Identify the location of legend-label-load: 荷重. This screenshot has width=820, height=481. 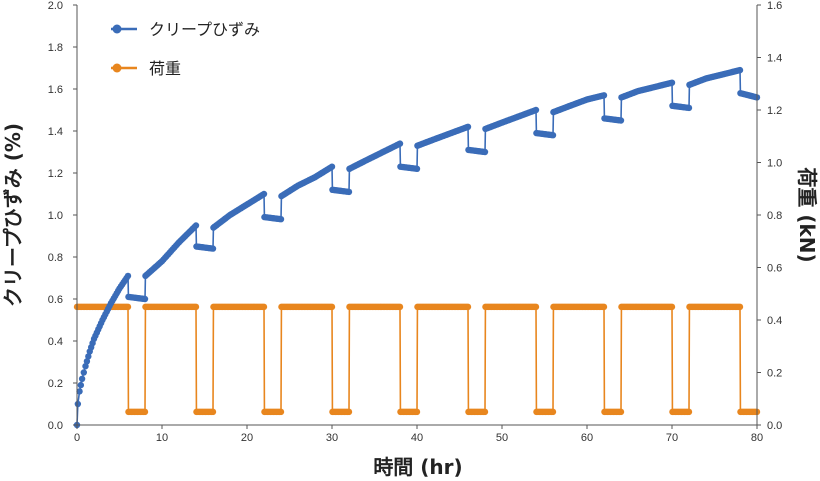
(165, 68).